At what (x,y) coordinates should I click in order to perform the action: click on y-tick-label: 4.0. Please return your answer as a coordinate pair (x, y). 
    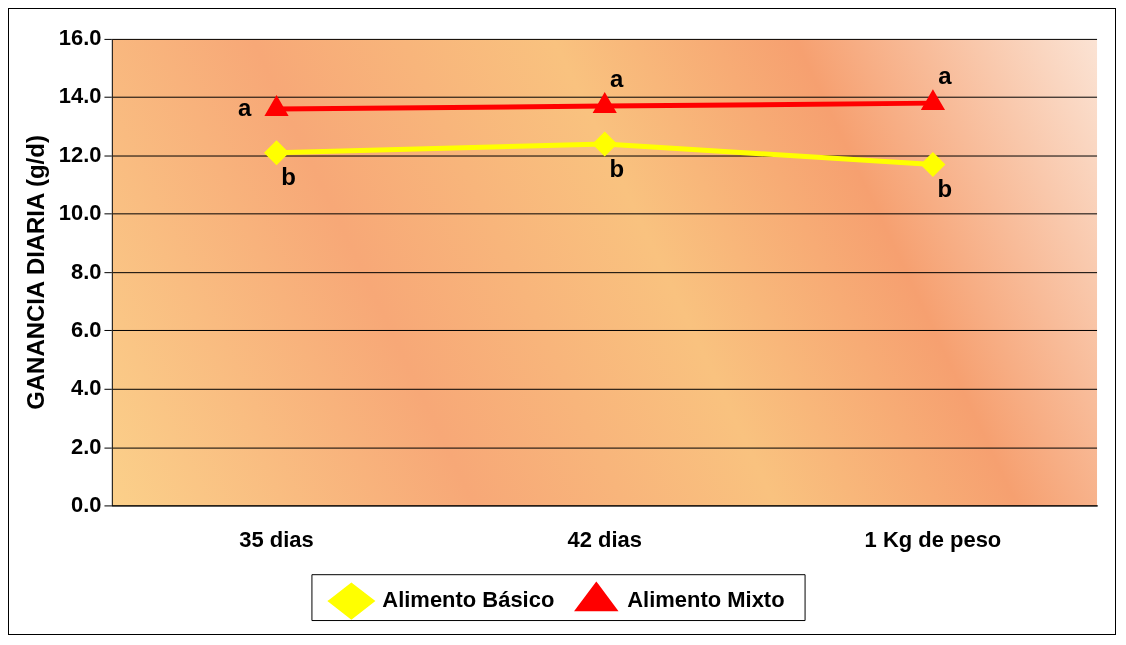
    Looking at the image, I should click on (86, 388).